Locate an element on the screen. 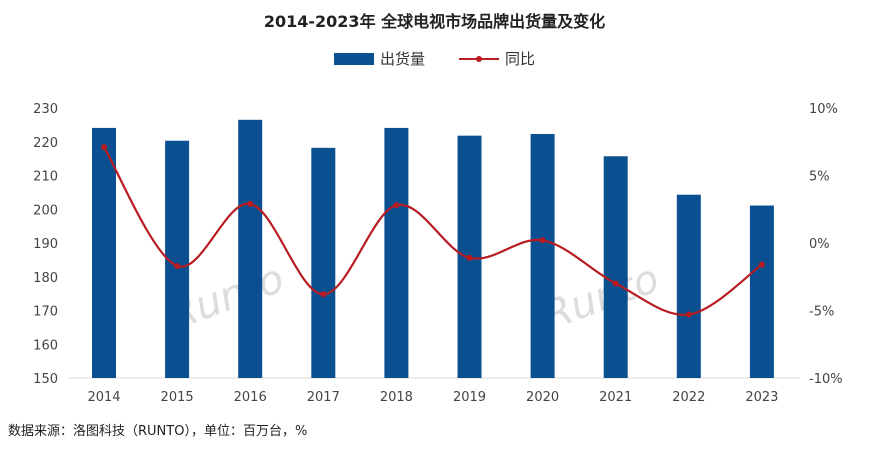 The width and height of the screenshot is (869, 449). legend-item-shipments: 出货量 is located at coordinates (379, 58).